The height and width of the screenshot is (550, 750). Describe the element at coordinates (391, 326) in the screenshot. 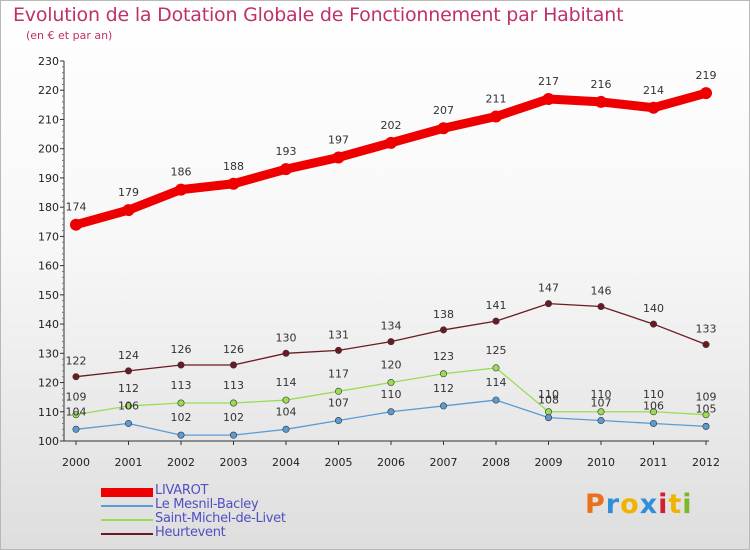

I see `data-label: 134` at that location.